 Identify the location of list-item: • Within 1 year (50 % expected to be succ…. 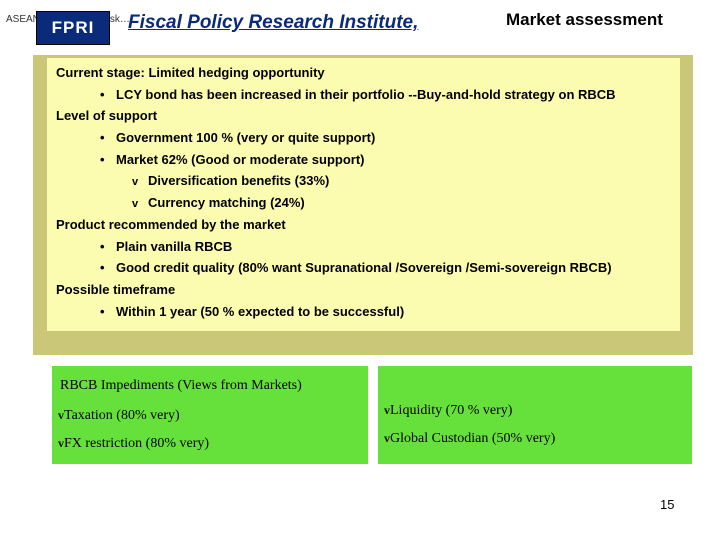
(371, 312).